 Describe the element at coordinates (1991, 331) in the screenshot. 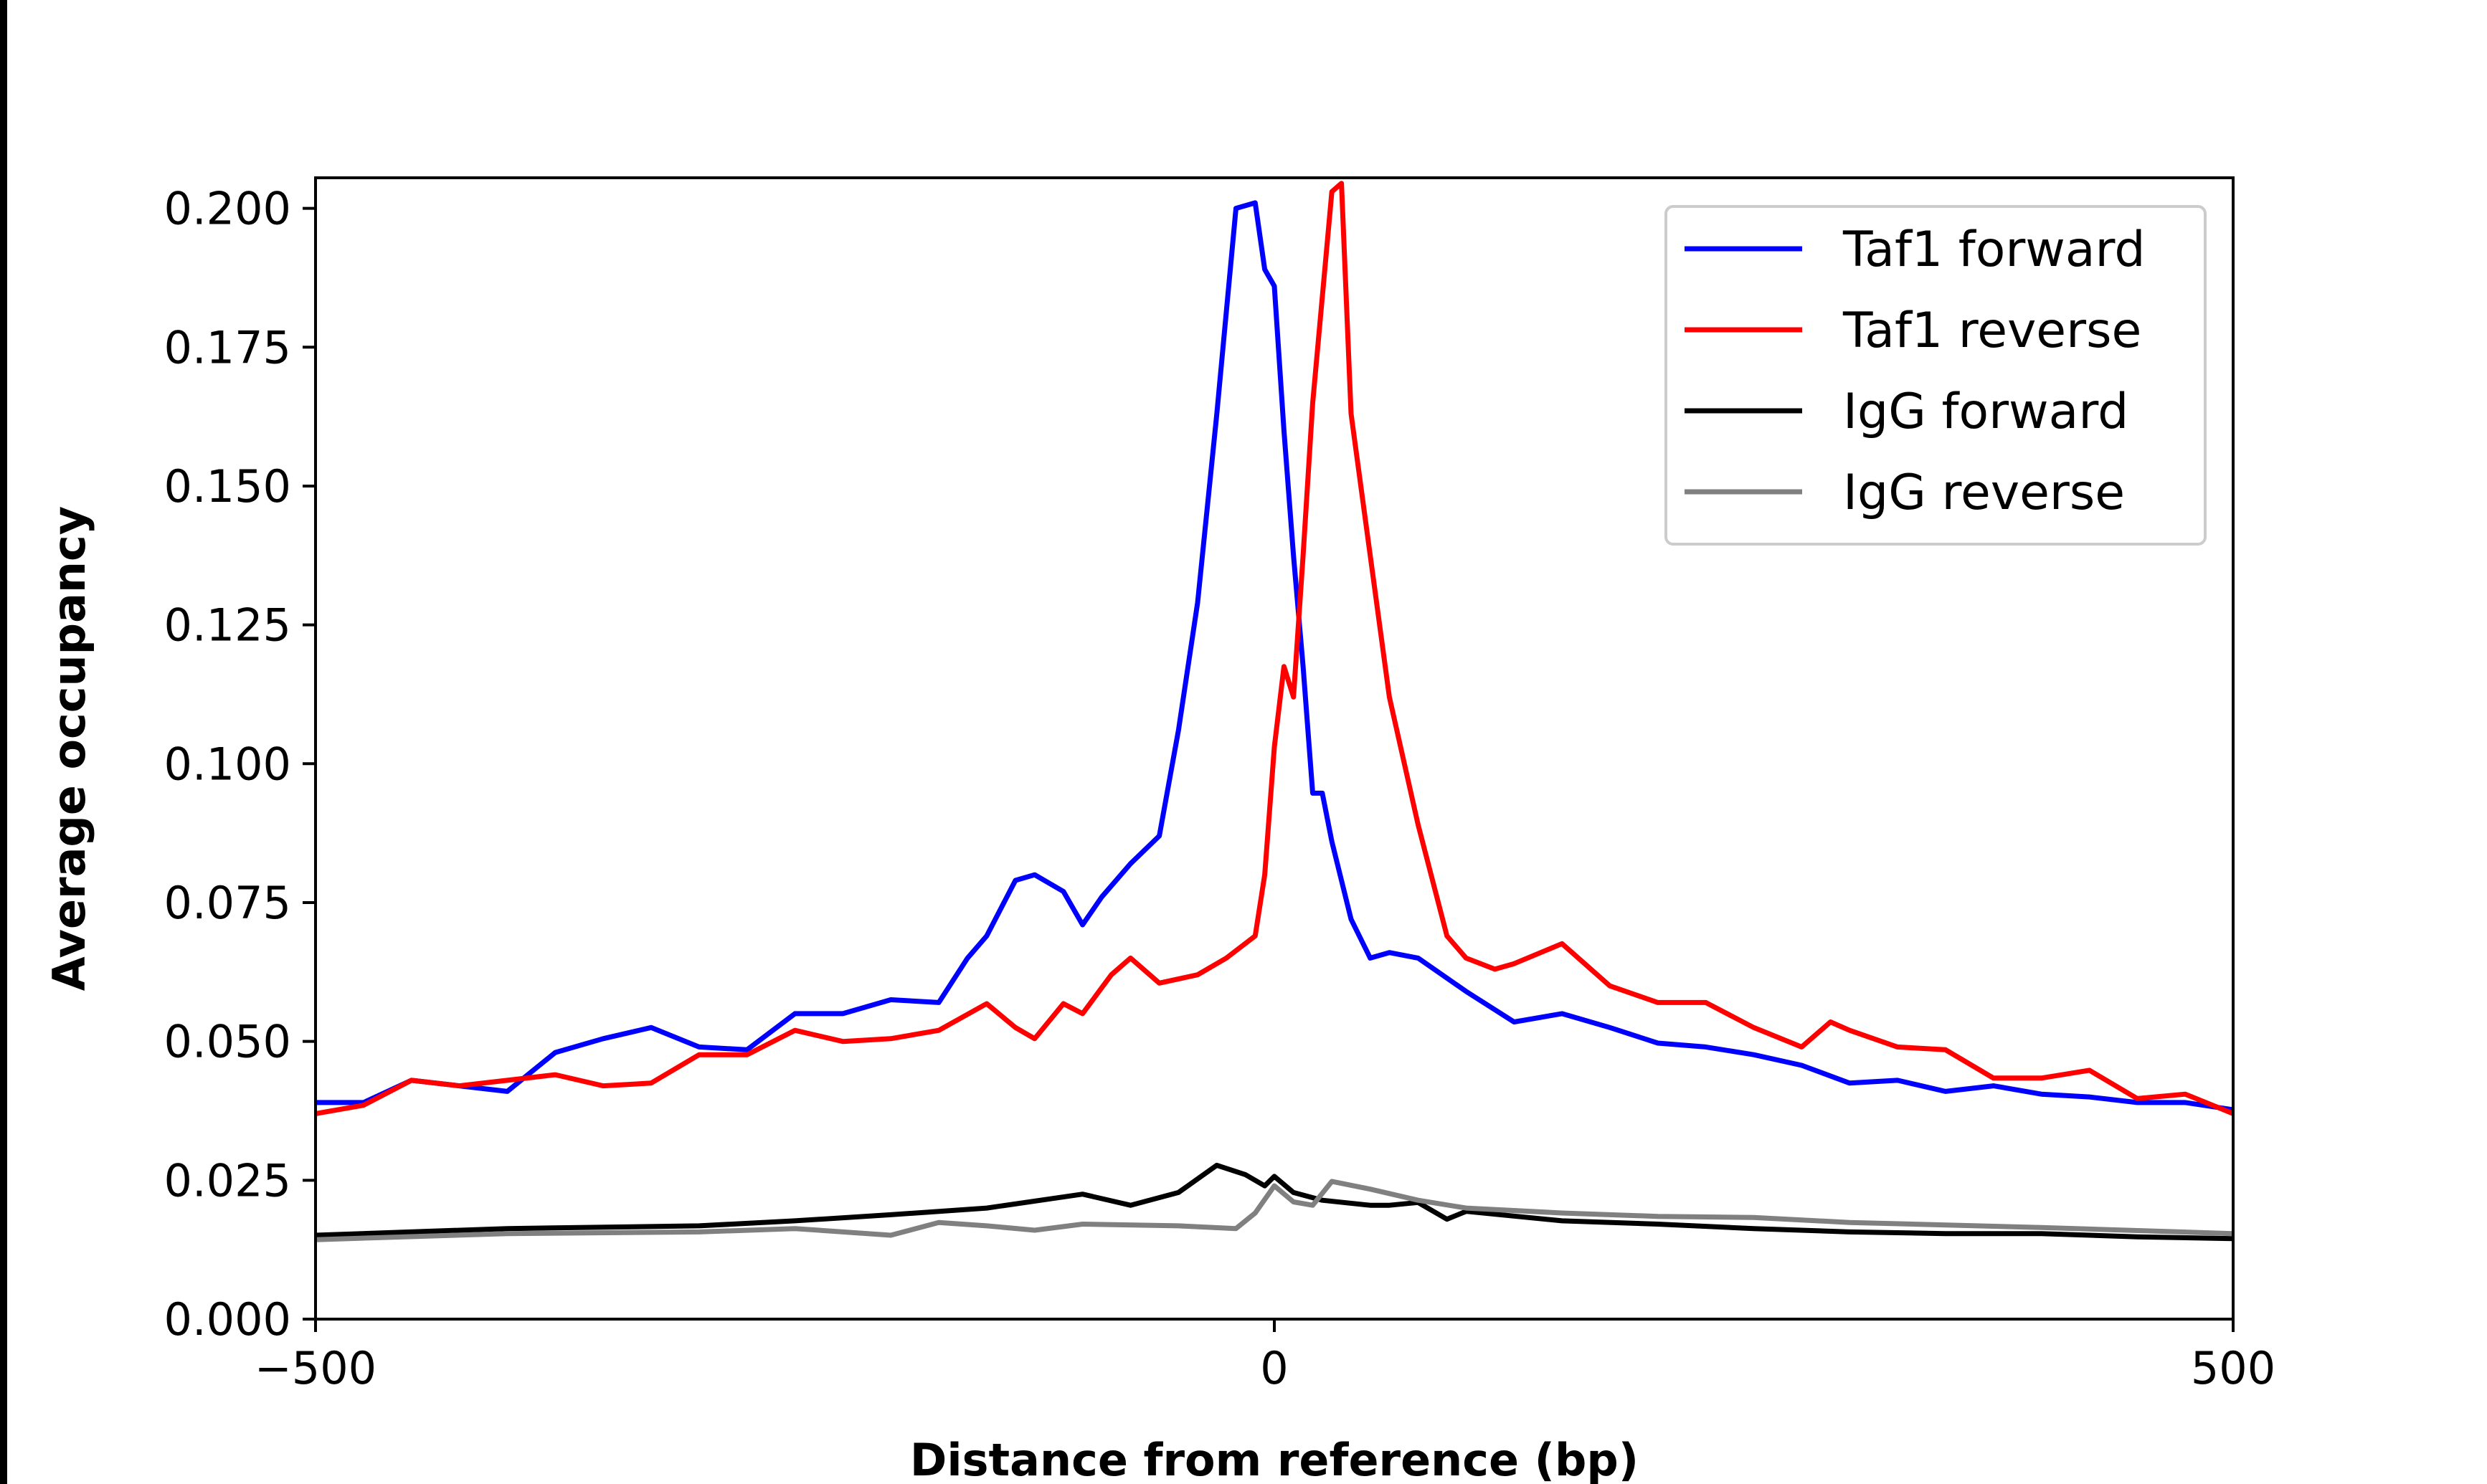

I see `legend-label: Taf1 reverse` at that location.